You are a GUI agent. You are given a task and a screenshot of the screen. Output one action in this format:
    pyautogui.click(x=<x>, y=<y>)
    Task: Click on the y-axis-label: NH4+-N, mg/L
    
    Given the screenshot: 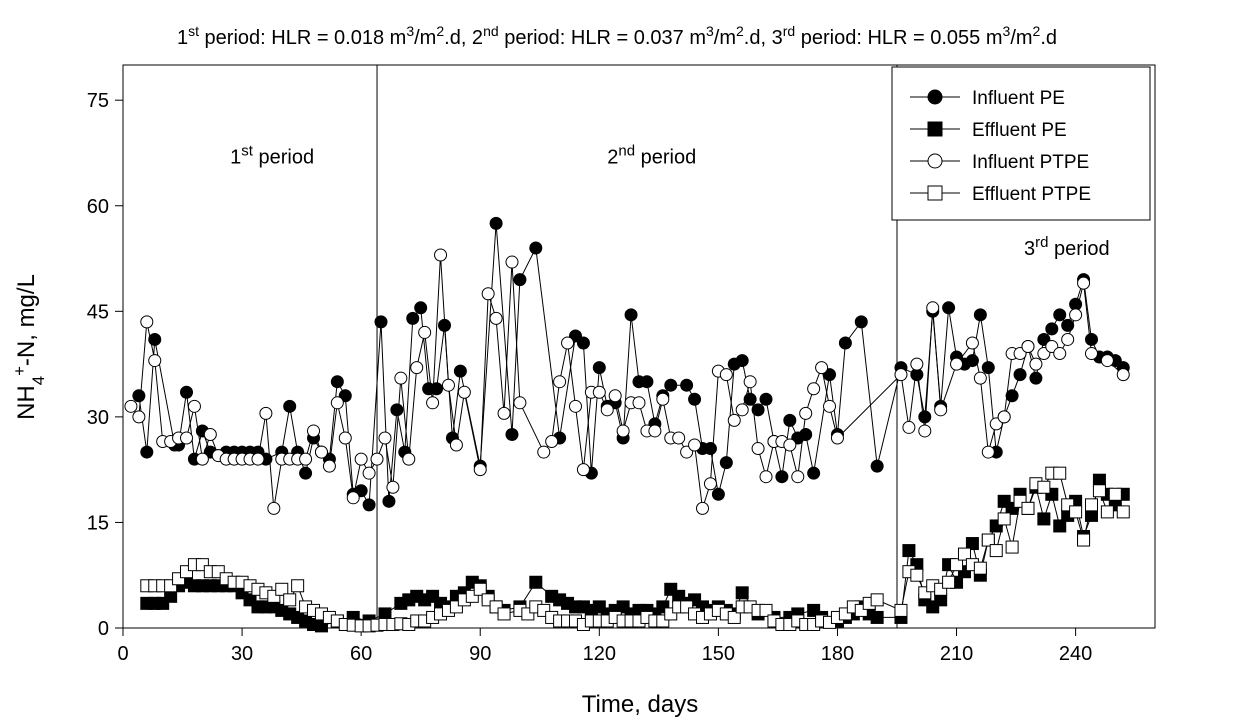 What is the action you would take?
    pyautogui.click(x=29, y=347)
    